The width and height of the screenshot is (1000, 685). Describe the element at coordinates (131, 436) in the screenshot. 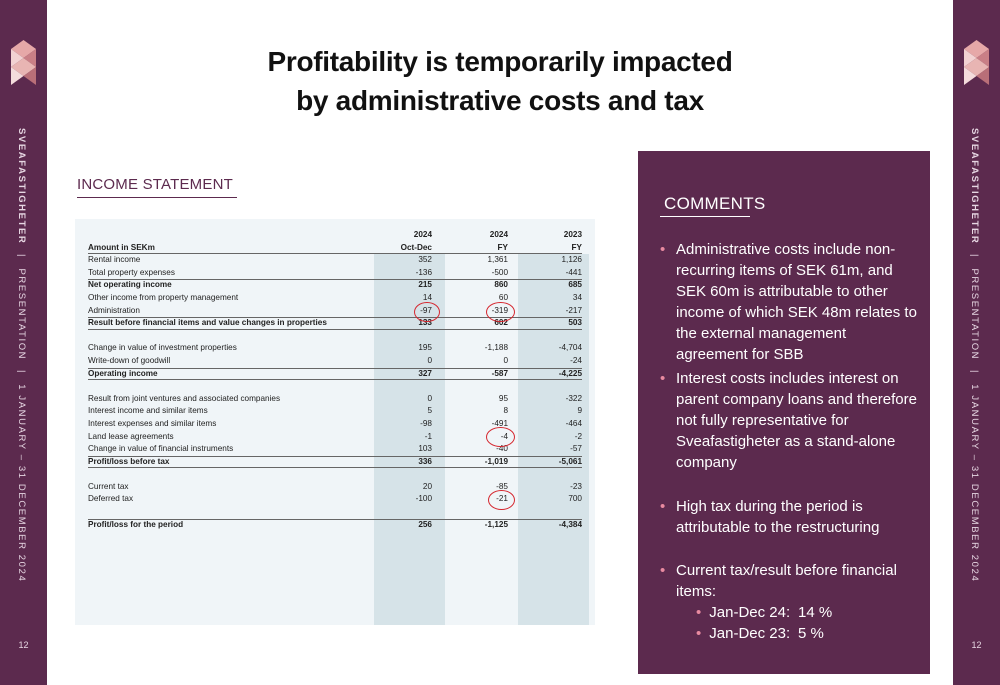

I see `row-label: Land lease agreements` at that location.